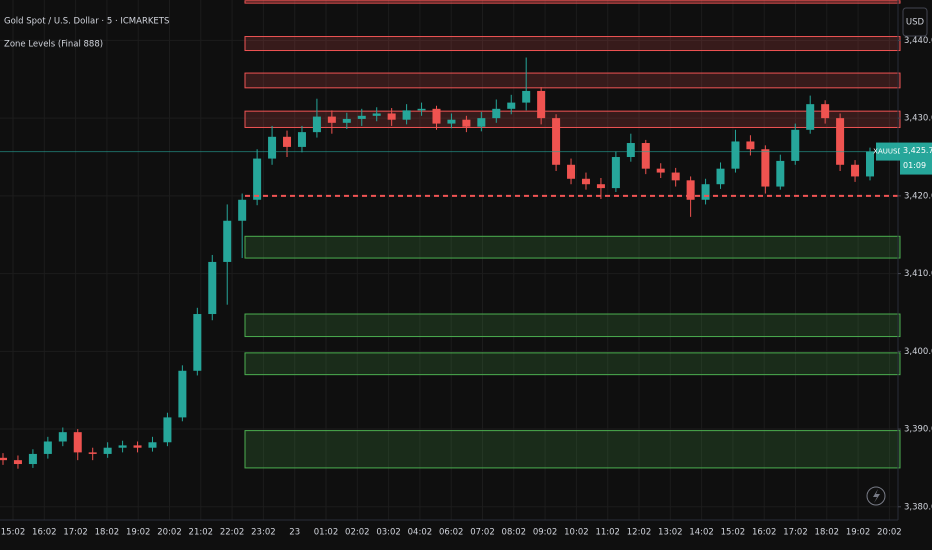 Image resolution: width=932 pixels, height=550 pixels. I want to click on y-tick-label: 3,390.00, so click(918, 430).